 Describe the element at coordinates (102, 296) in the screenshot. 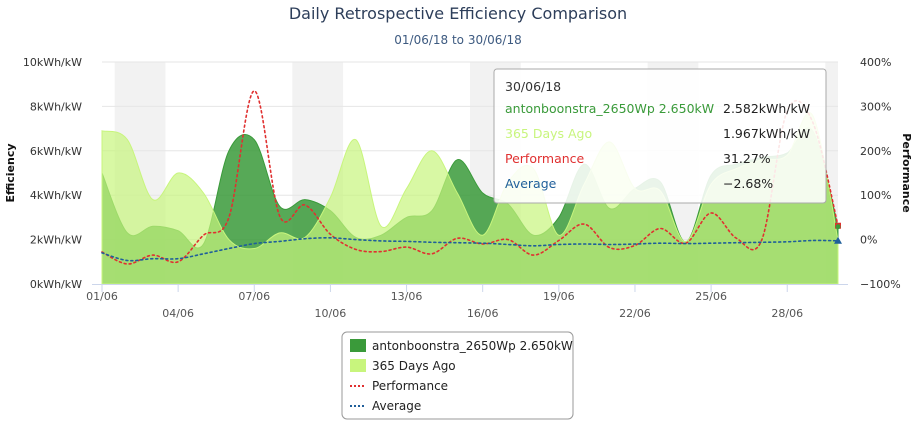

I see `x-tick-label: 01/06` at that location.